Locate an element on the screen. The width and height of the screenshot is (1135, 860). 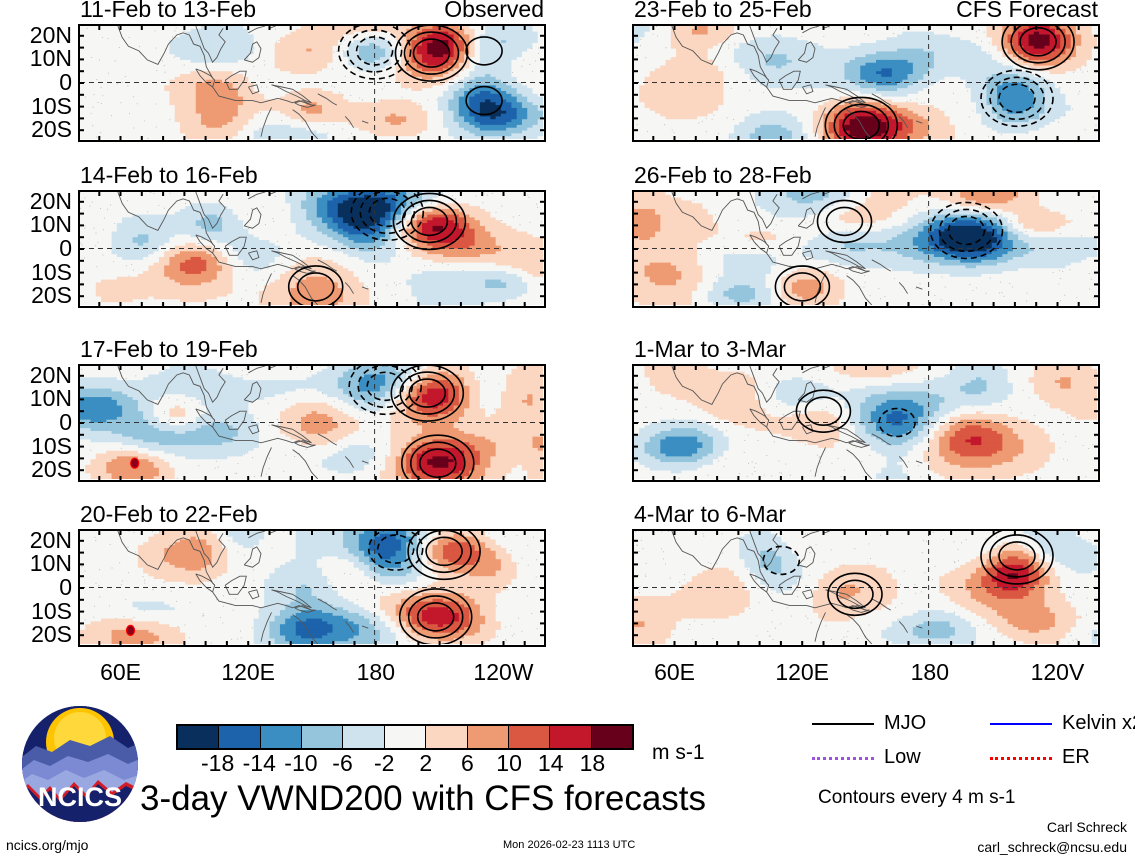
colorbar-tick-label: 18 is located at coordinates (592, 763).